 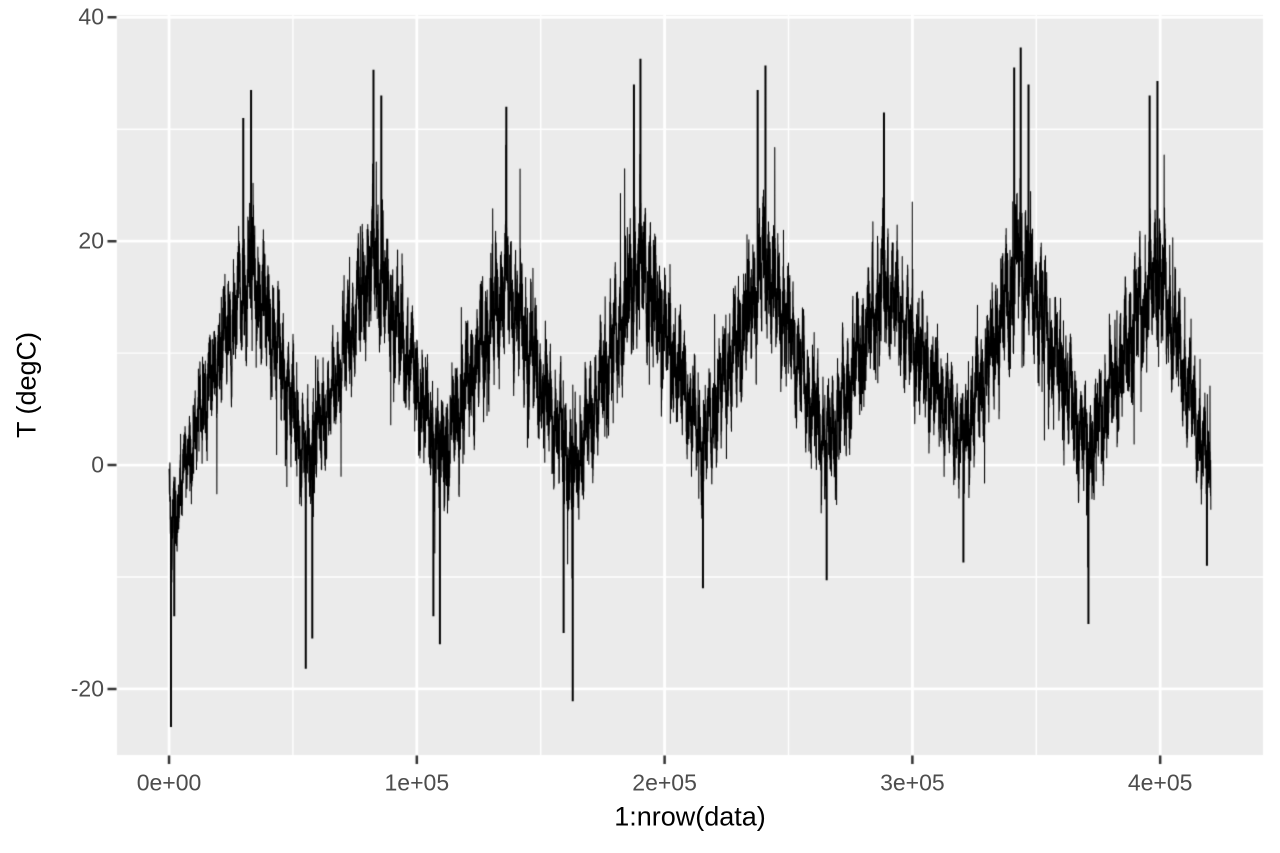 I want to click on x-tick-label: 4e+05, so click(x=1160, y=782).